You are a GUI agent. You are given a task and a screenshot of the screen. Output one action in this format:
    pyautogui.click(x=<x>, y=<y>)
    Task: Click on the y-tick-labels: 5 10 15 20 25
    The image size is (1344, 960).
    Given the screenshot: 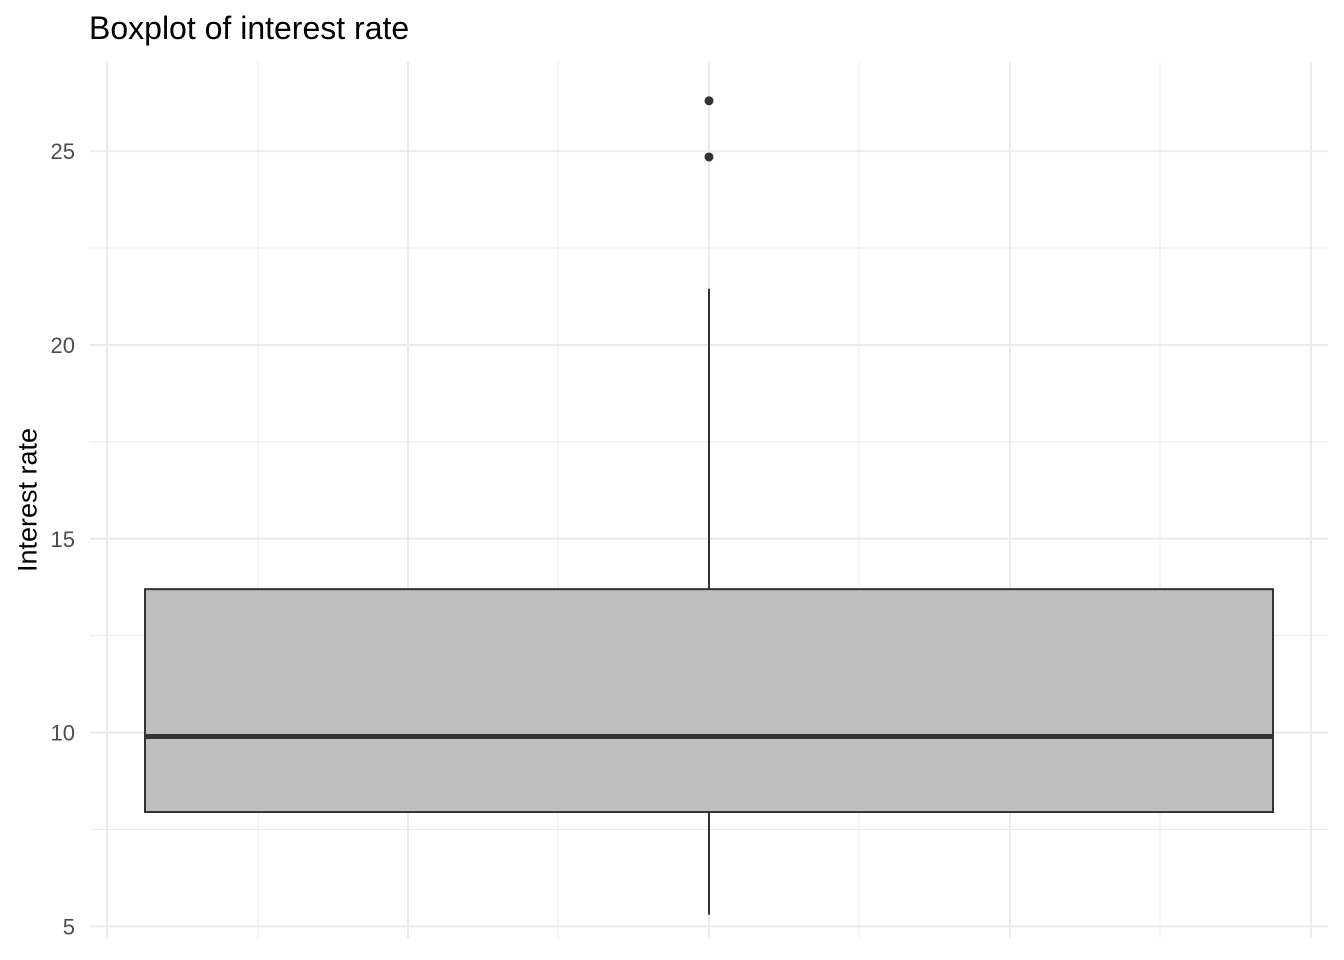 What is the action you would take?
    pyautogui.click(x=63, y=539)
    